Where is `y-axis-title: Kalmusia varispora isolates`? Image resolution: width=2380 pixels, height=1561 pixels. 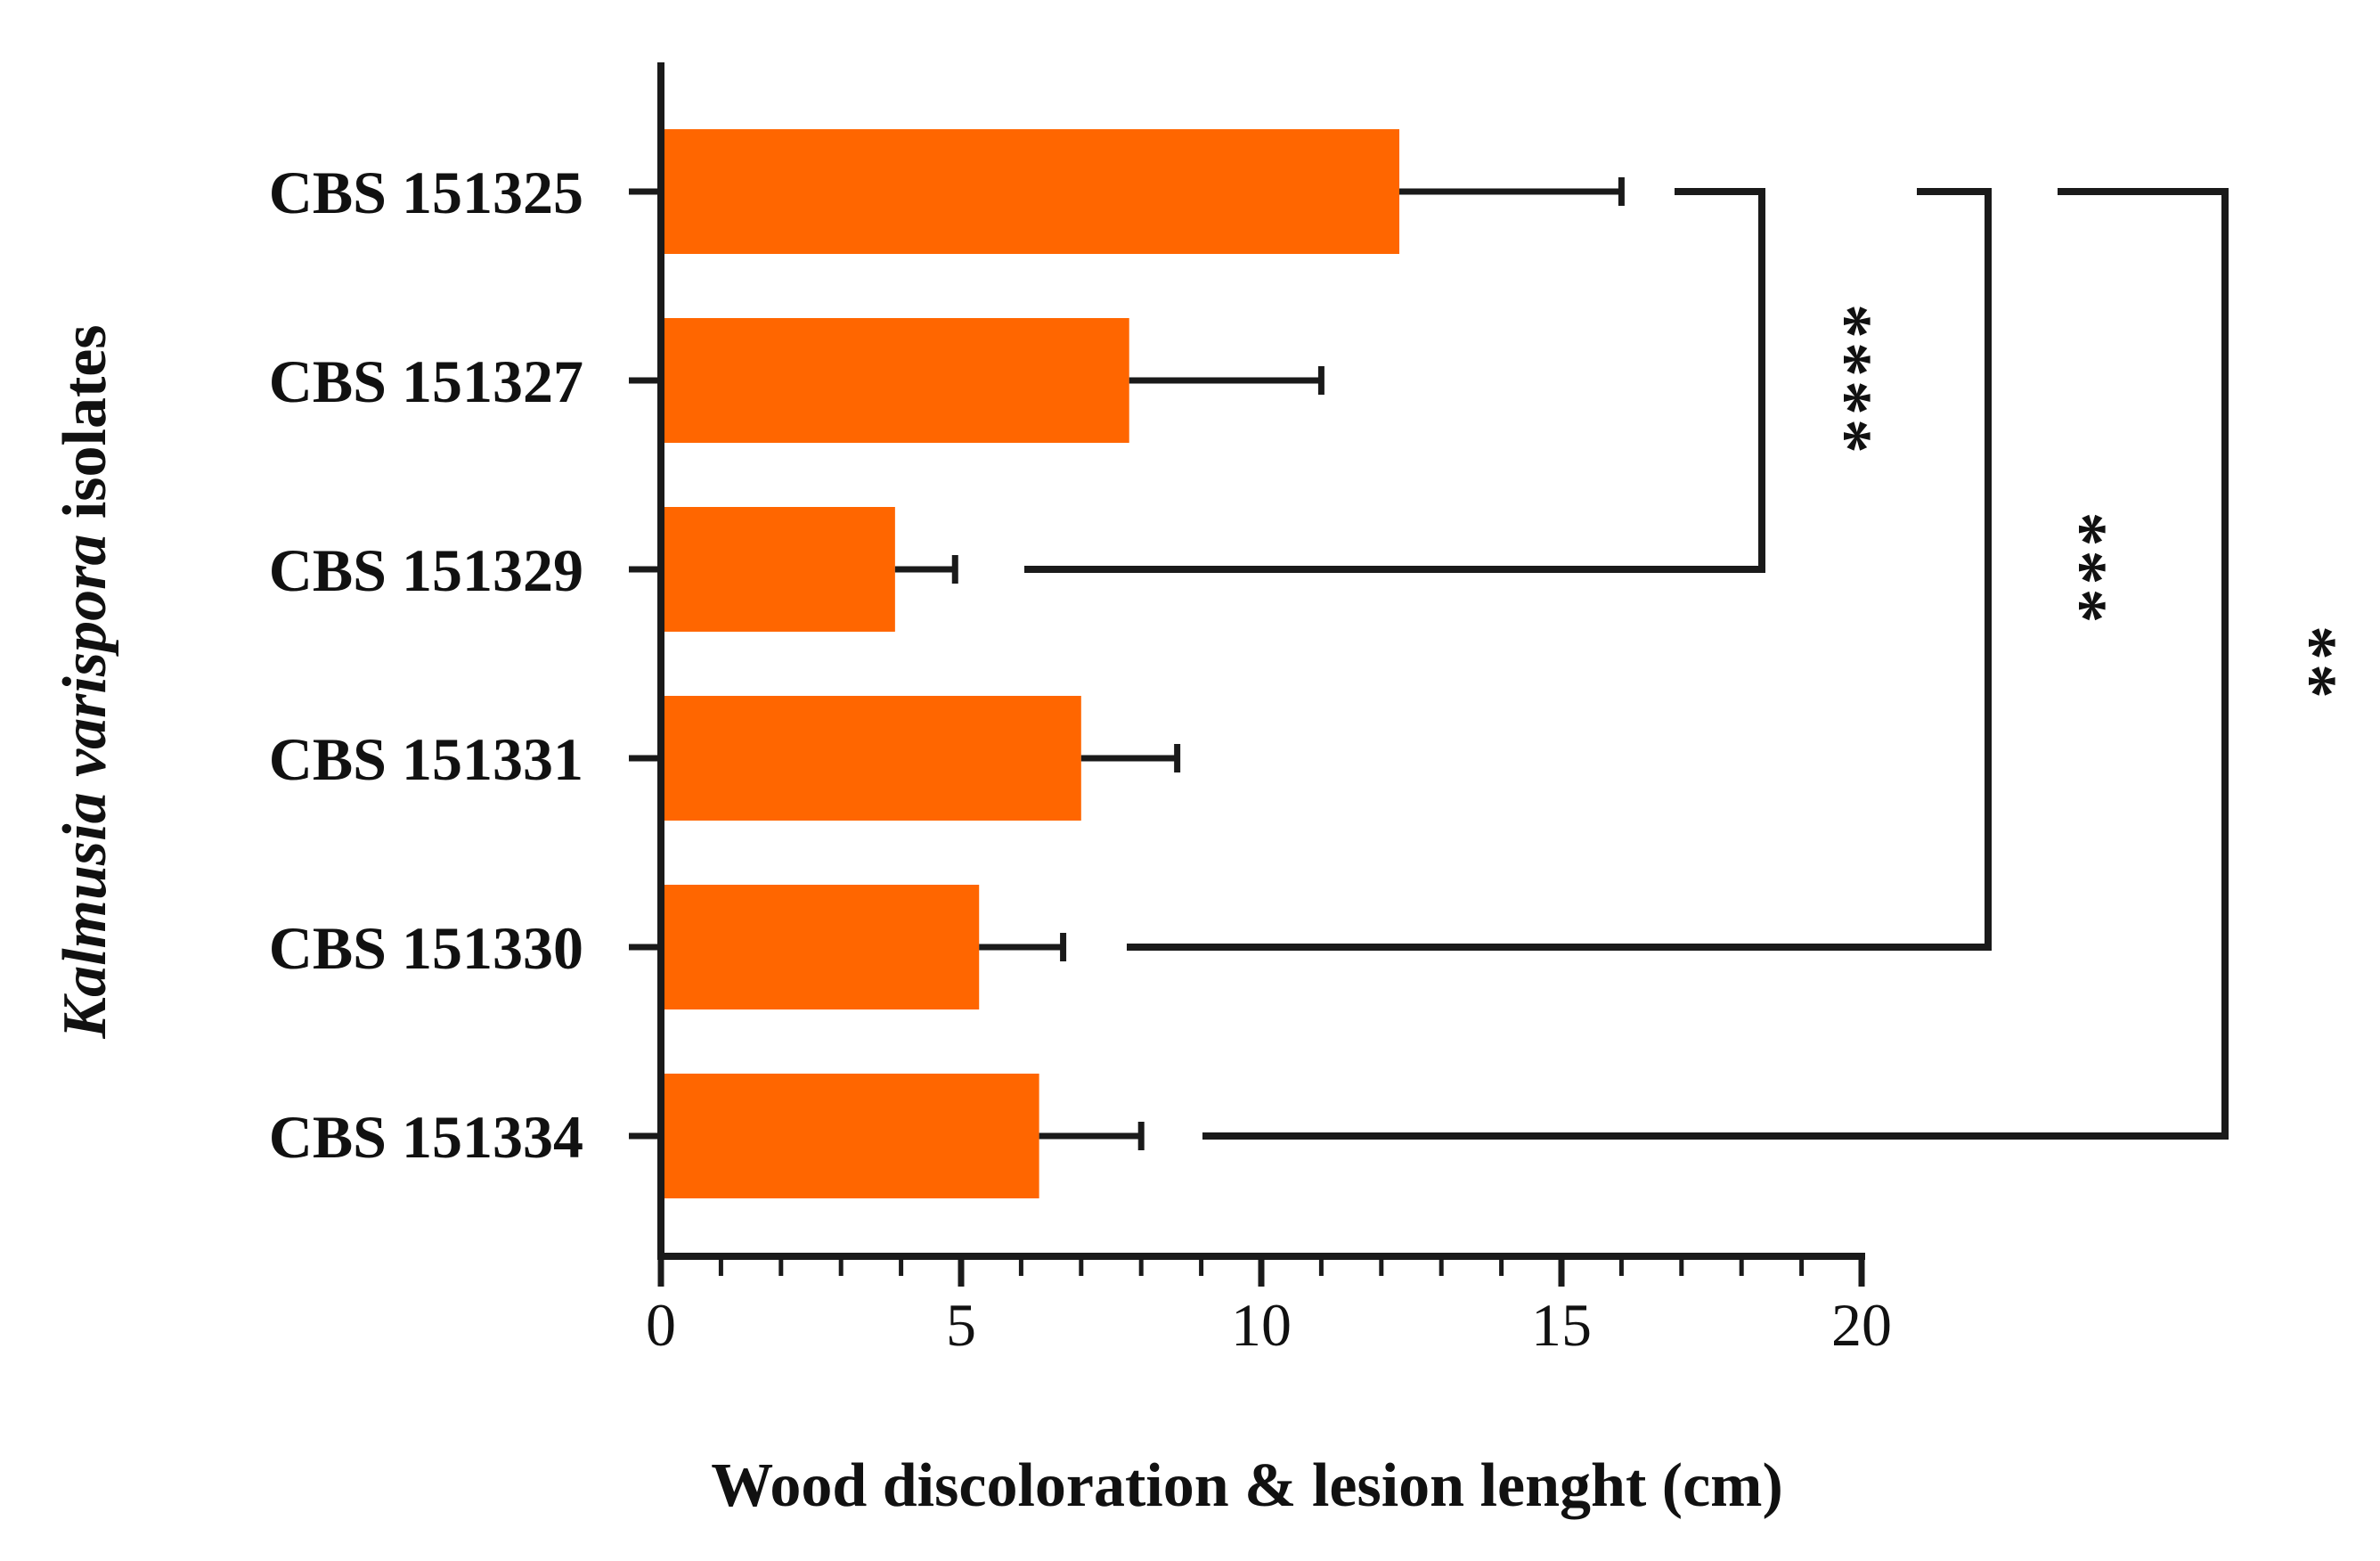
y-axis-title: Kalmusia varispora isolates is located at coordinates (85, 681).